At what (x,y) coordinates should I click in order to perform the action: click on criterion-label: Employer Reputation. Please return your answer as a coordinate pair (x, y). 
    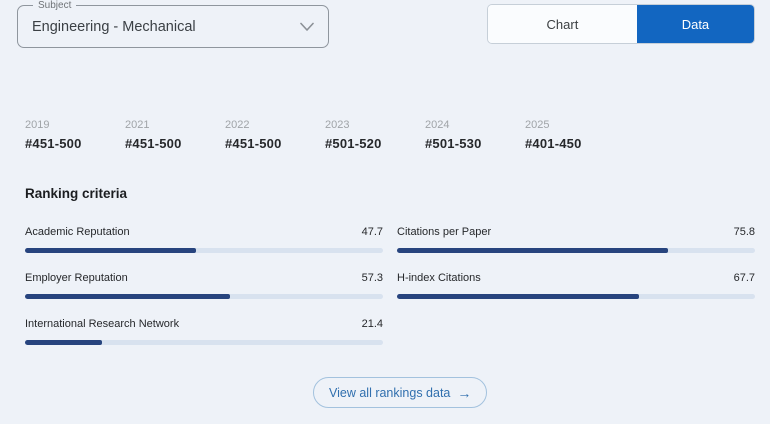
    Looking at the image, I should click on (76, 278).